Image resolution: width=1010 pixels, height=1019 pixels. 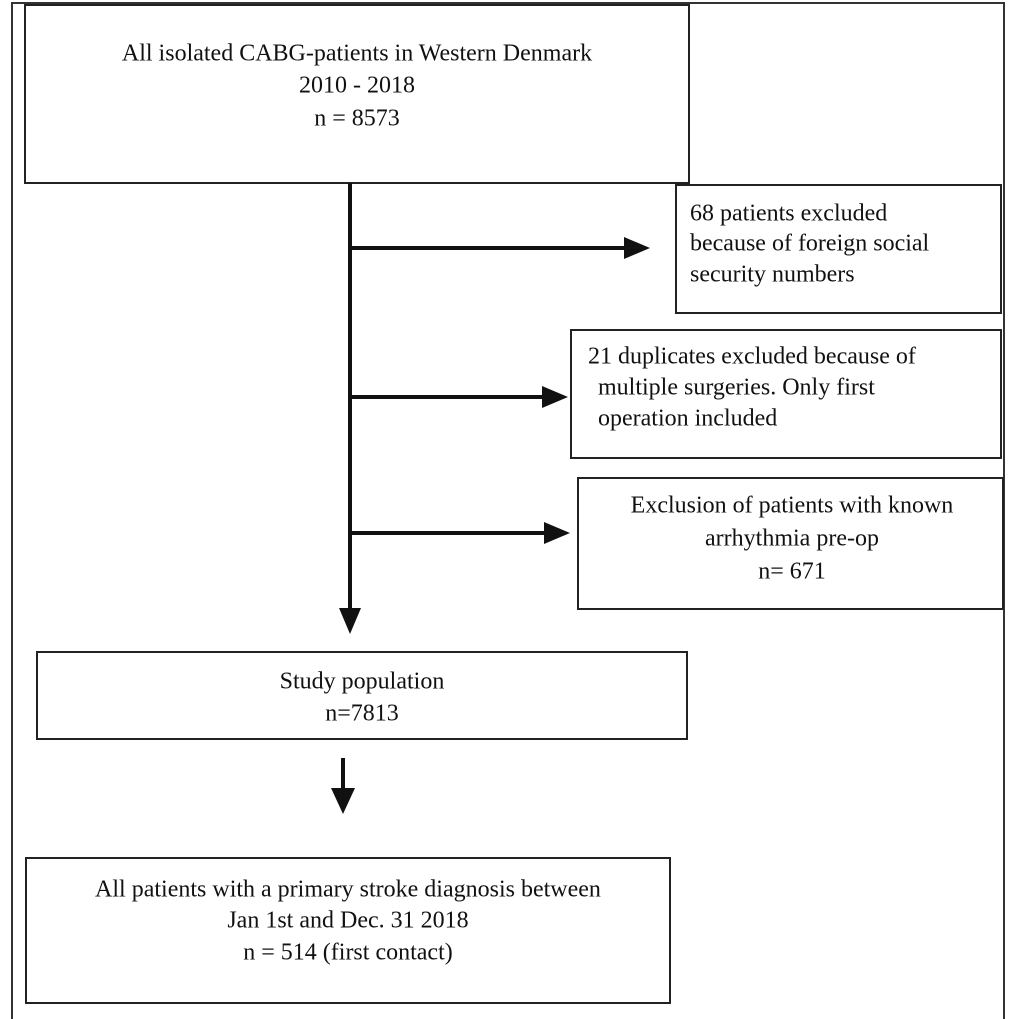 What do you see at coordinates (752, 357) in the screenshot?
I see `node-text: 21 duplicates excluded because of` at bounding box center [752, 357].